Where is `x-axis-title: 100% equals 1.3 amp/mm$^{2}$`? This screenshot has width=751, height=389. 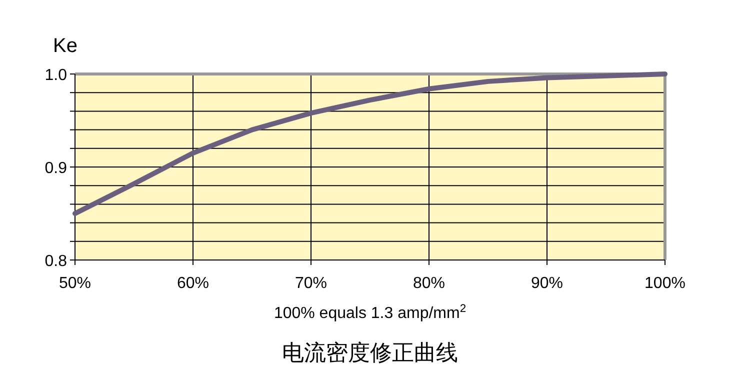
x-axis-title: 100% equals 1.3 amp/mm$^{2}$ is located at coordinates (370, 312).